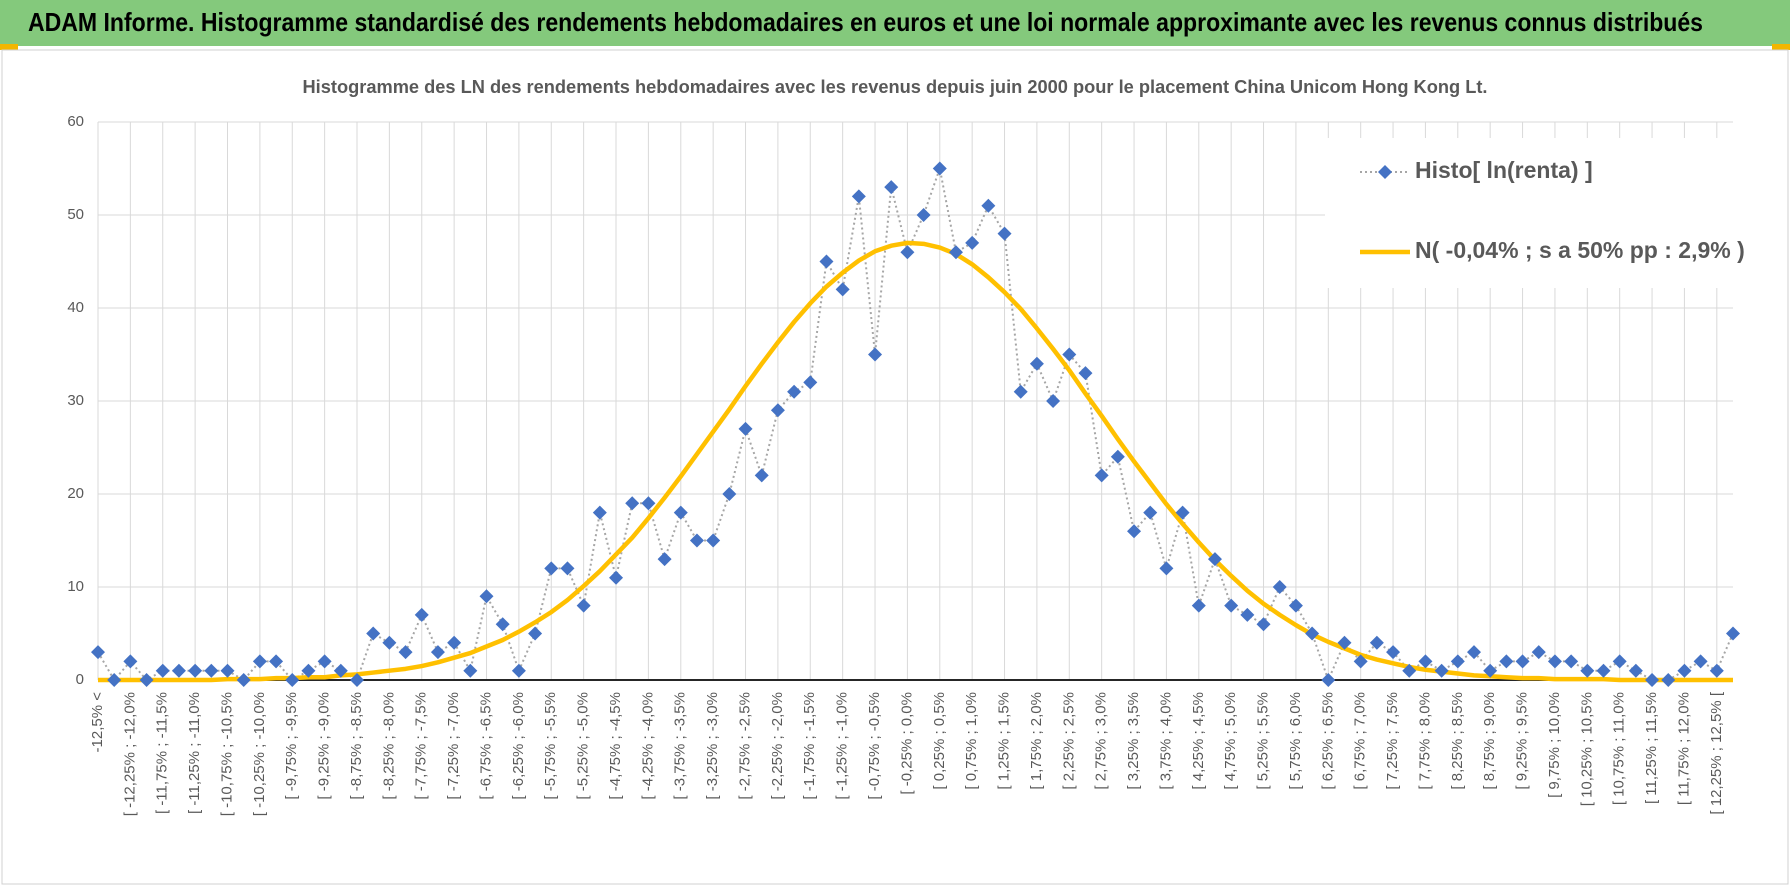 This screenshot has height=887, width=1790. I want to click on x-tick-label: [ -0,75% ; -0,5%, so click(874, 746).